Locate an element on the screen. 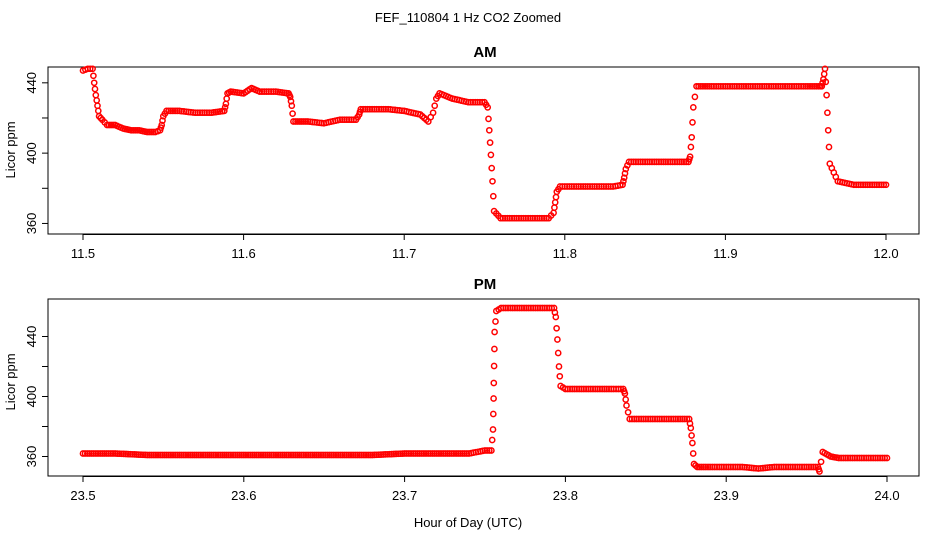 The width and height of the screenshot is (936, 540). pm-x-axis: 23.5 23.6 23.7 23.8 23.9 24.0 is located at coordinates (485, 489).